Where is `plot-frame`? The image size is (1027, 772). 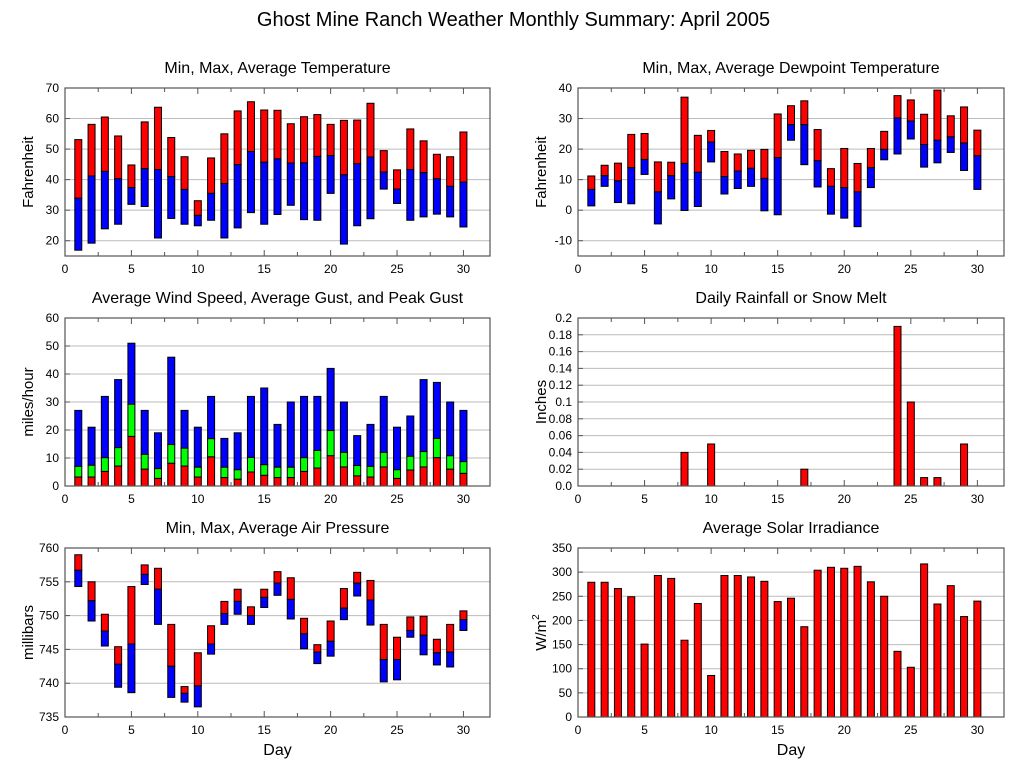 plot-frame is located at coordinates (277, 402).